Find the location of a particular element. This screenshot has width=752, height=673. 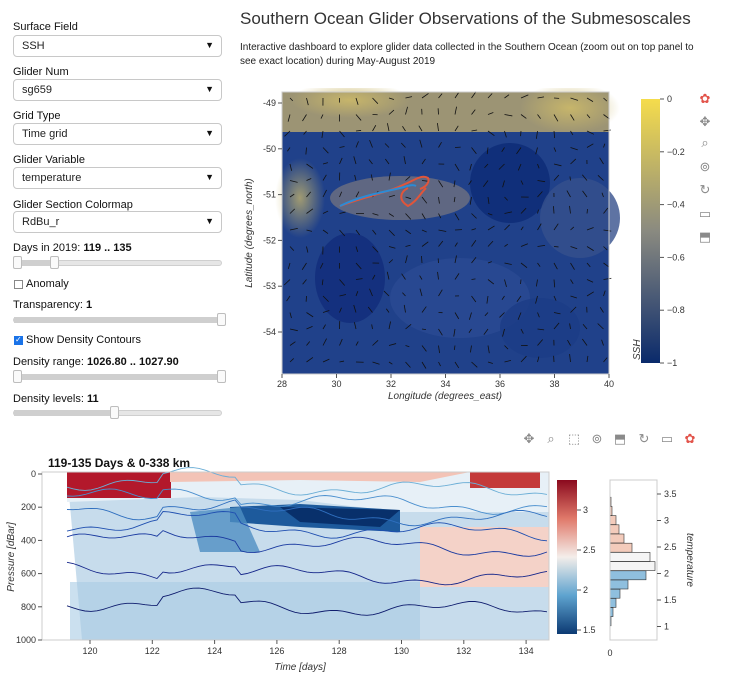

grid-type-value: Time grid is located at coordinates (45, 134).